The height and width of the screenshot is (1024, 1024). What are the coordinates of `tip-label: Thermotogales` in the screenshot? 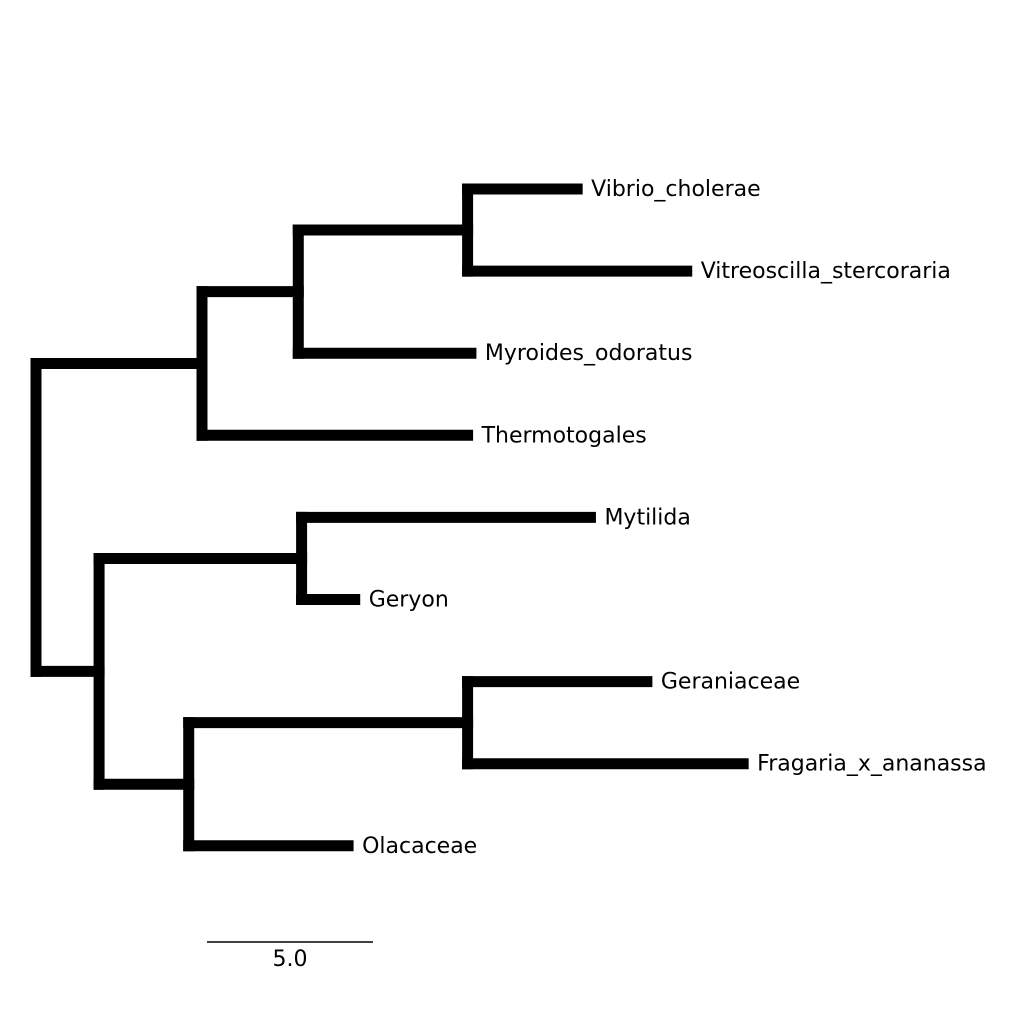 It's located at (564, 435).